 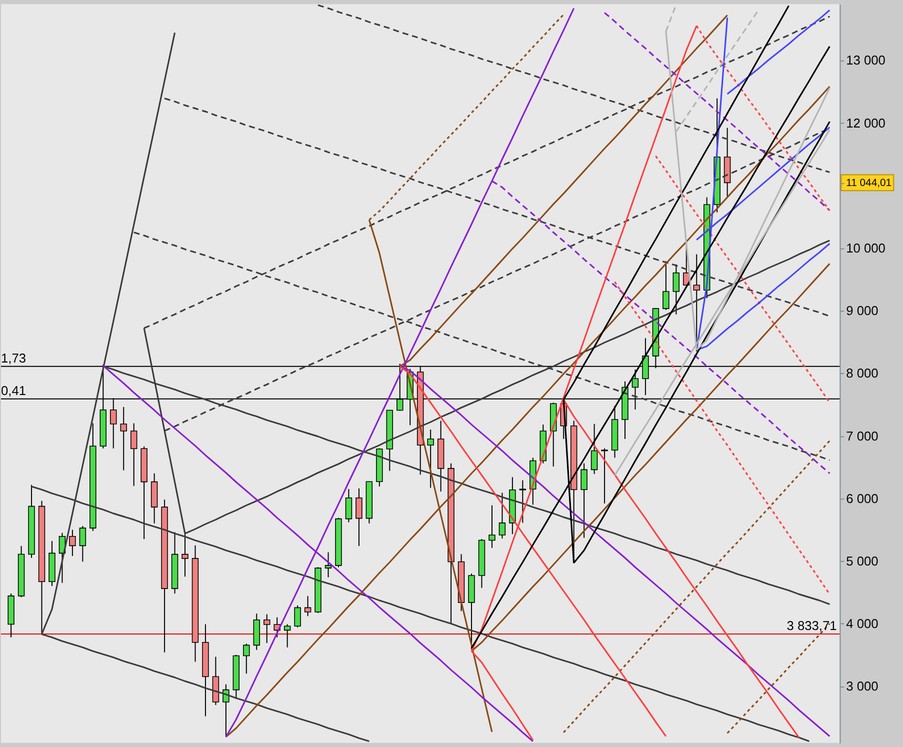 I want to click on annotation: 0,41, so click(x=13, y=390).